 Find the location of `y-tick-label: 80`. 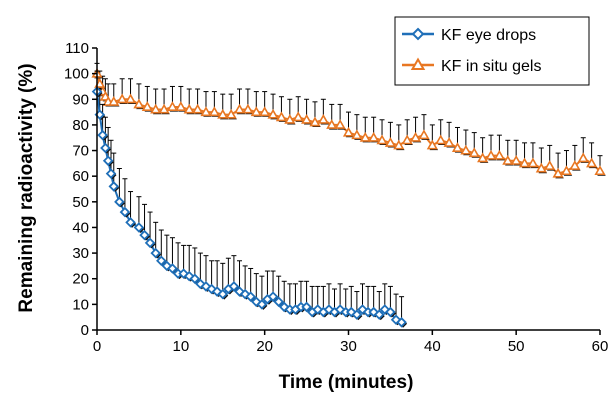

y-tick-label: 80 is located at coordinates (80, 125).